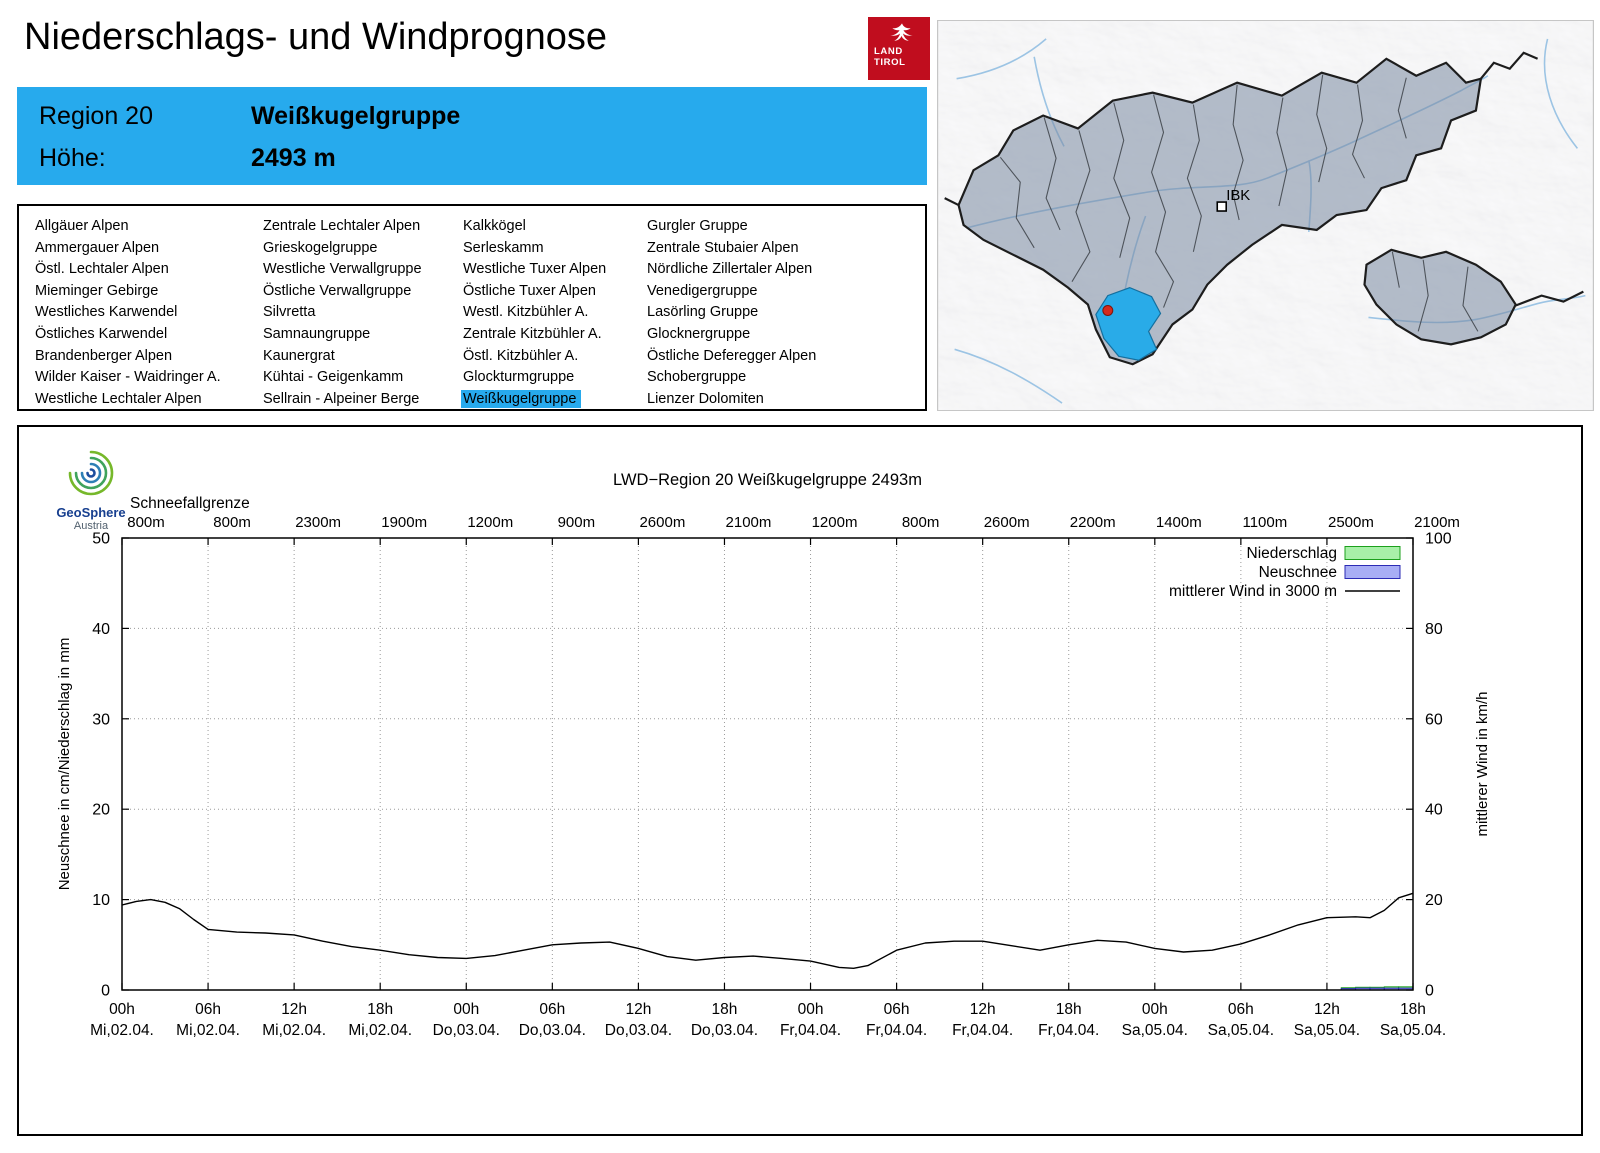 The image size is (1600, 1153). I want to click on region-item: Westliches Karwendel, so click(149, 313).